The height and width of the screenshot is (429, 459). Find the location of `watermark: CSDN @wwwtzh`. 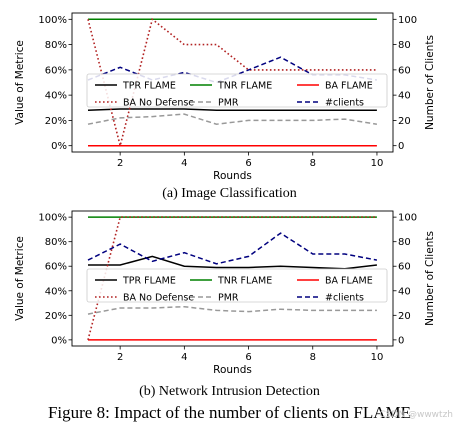

watermark: CSDN @wwwtzh is located at coordinates (416, 415).